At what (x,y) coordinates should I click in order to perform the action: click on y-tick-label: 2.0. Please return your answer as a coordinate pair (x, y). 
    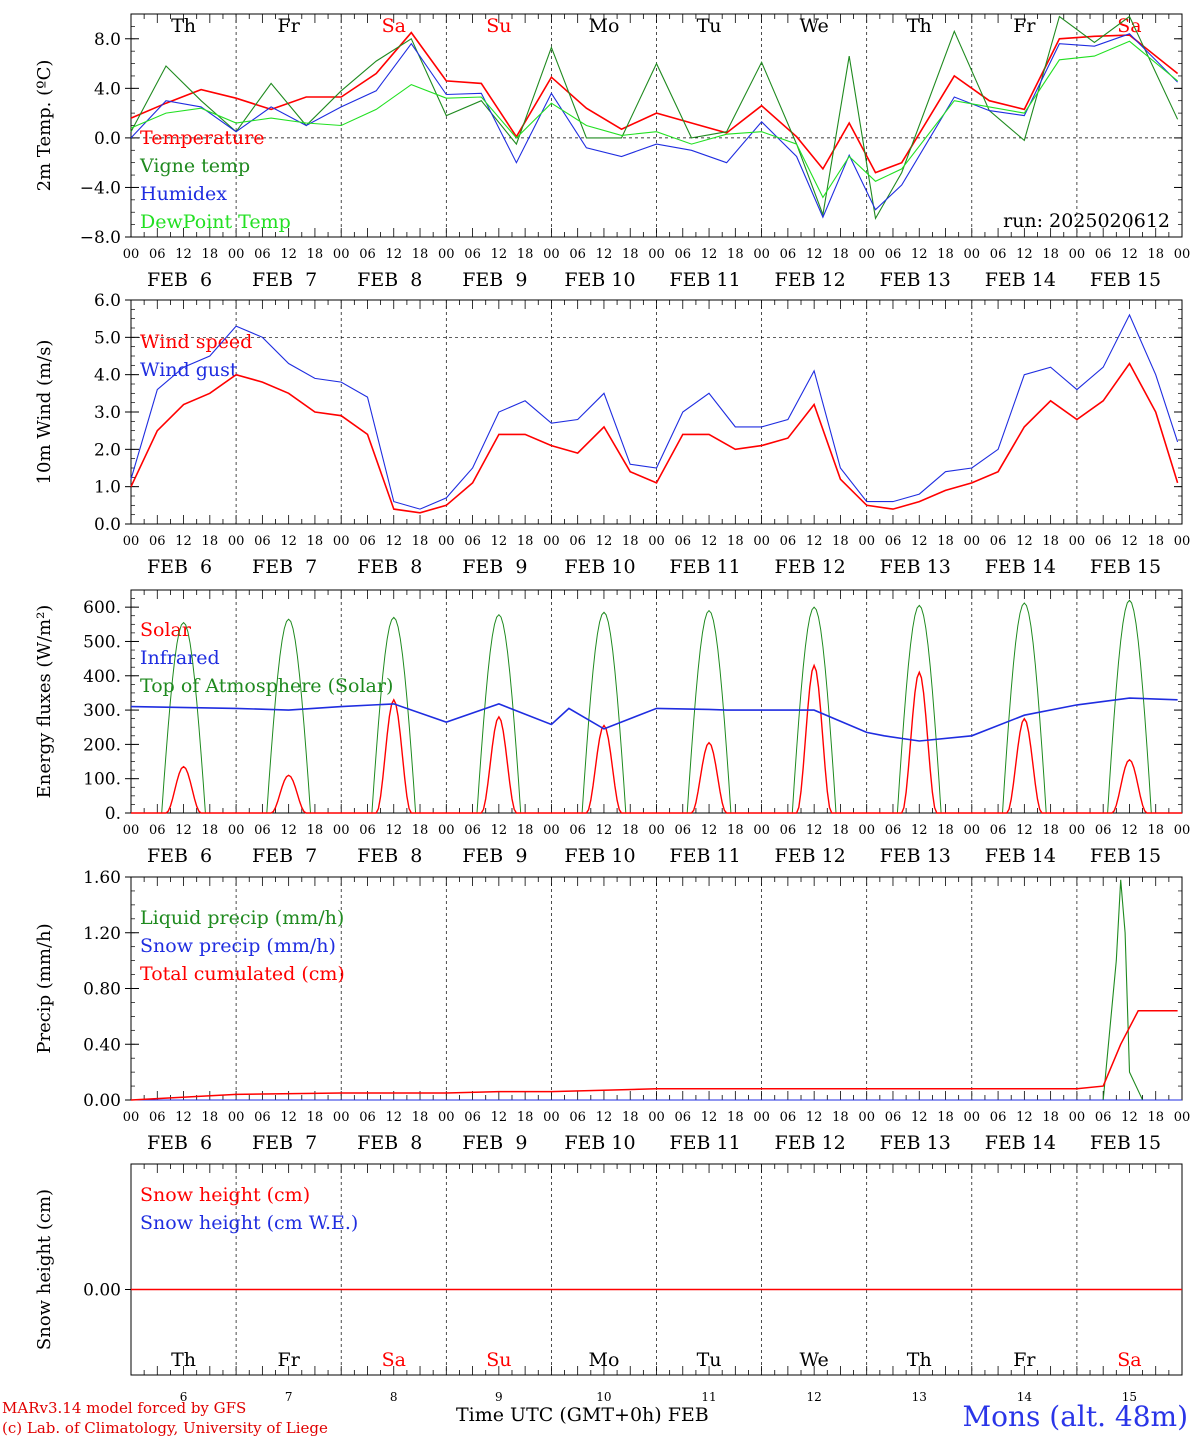
    Looking at the image, I should click on (107, 450).